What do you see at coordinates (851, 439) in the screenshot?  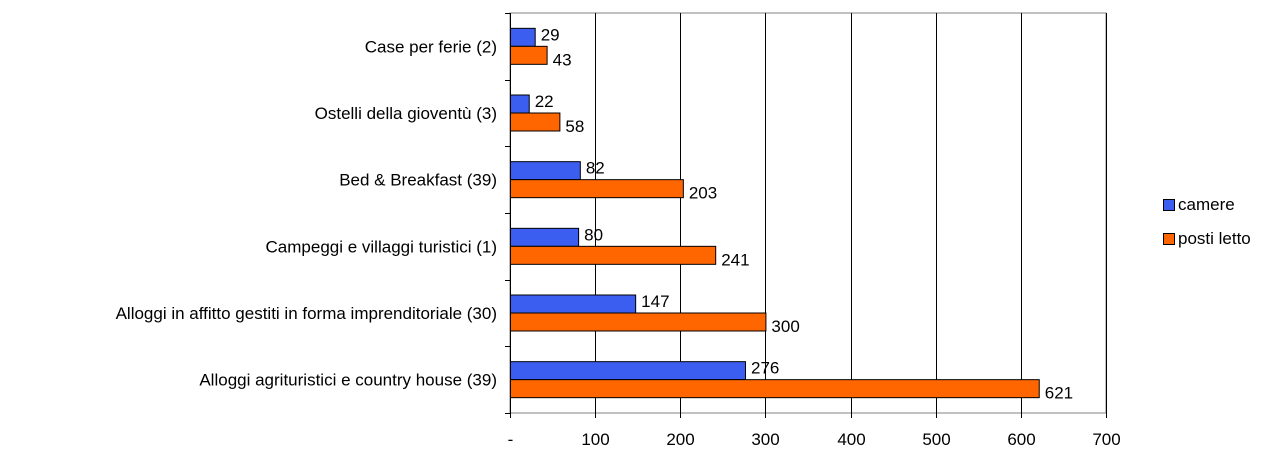 I see `x-tick-label-400: 400` at bounding box center [851, 439].